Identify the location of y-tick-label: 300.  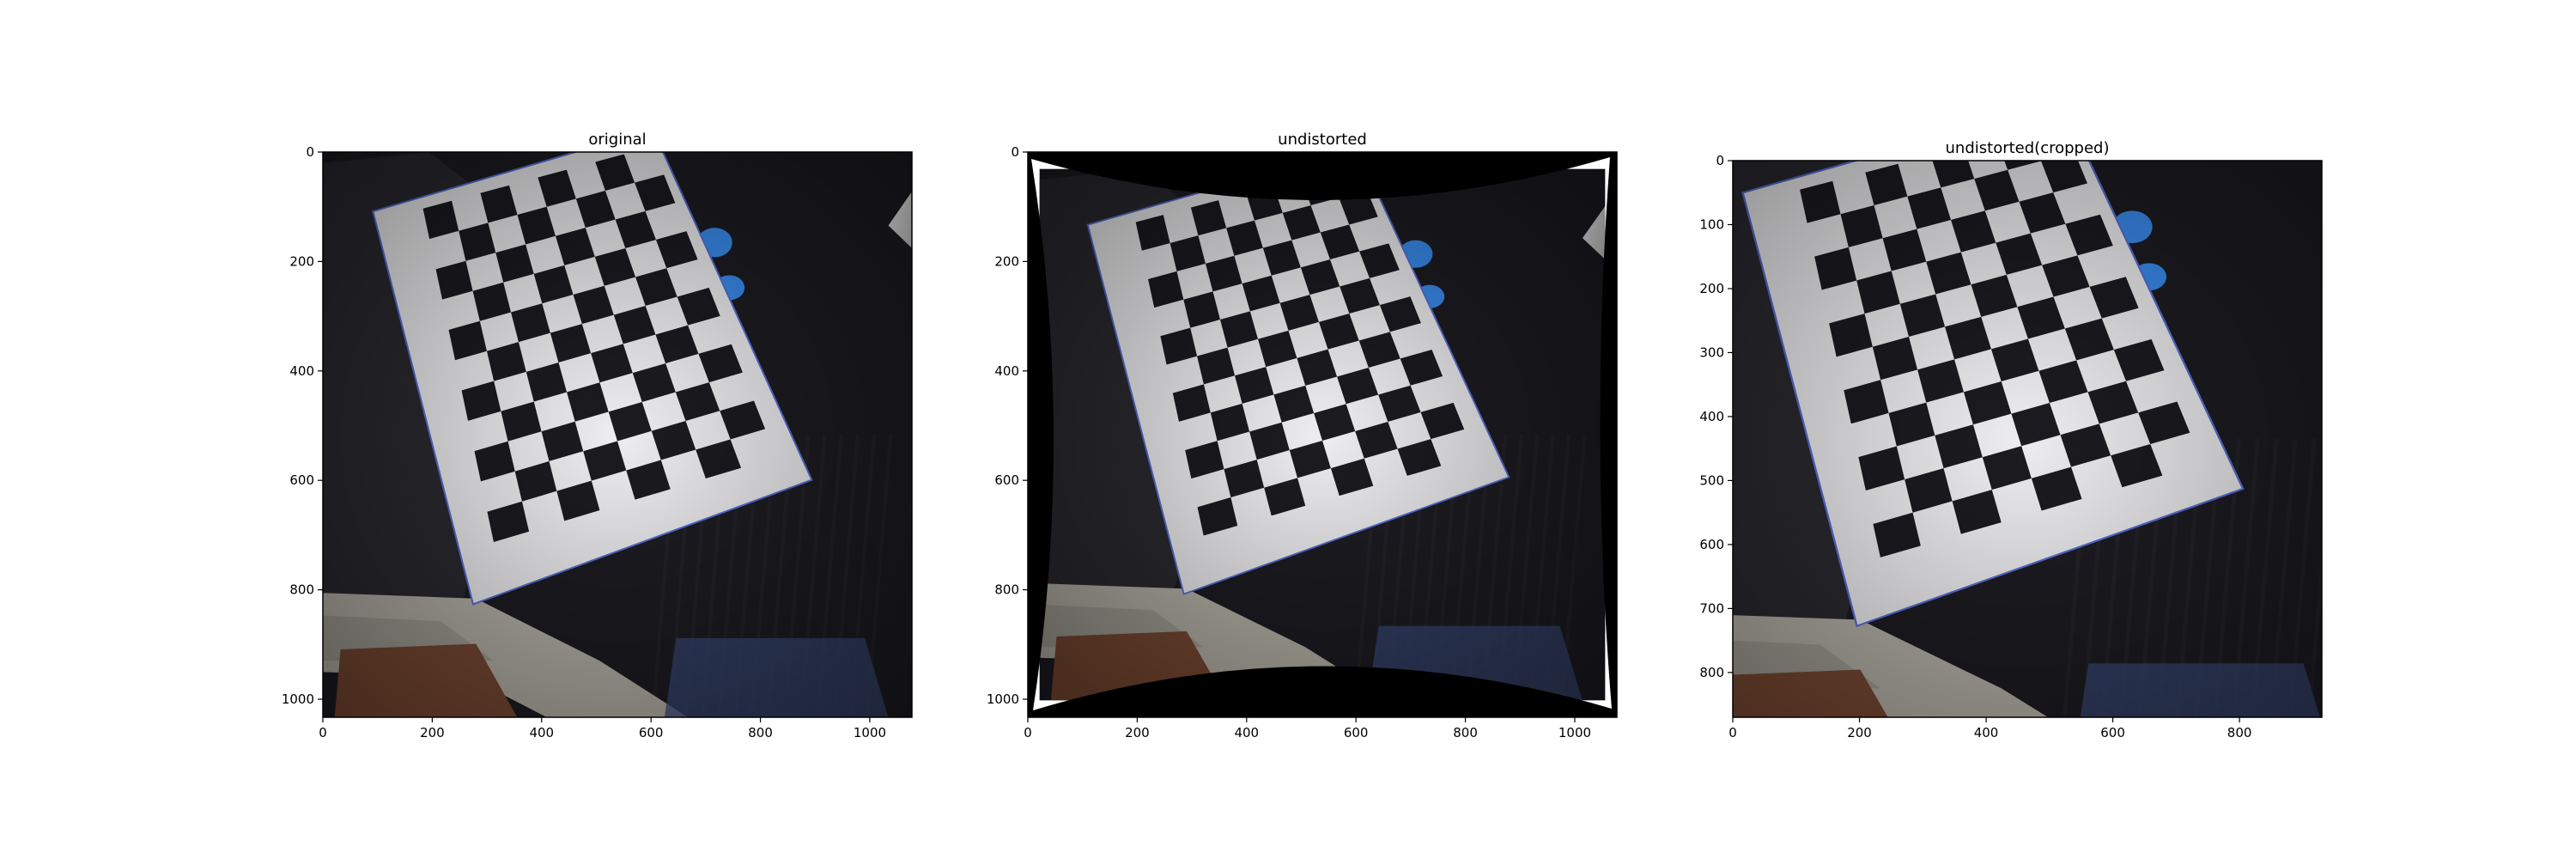
(1711, 352).